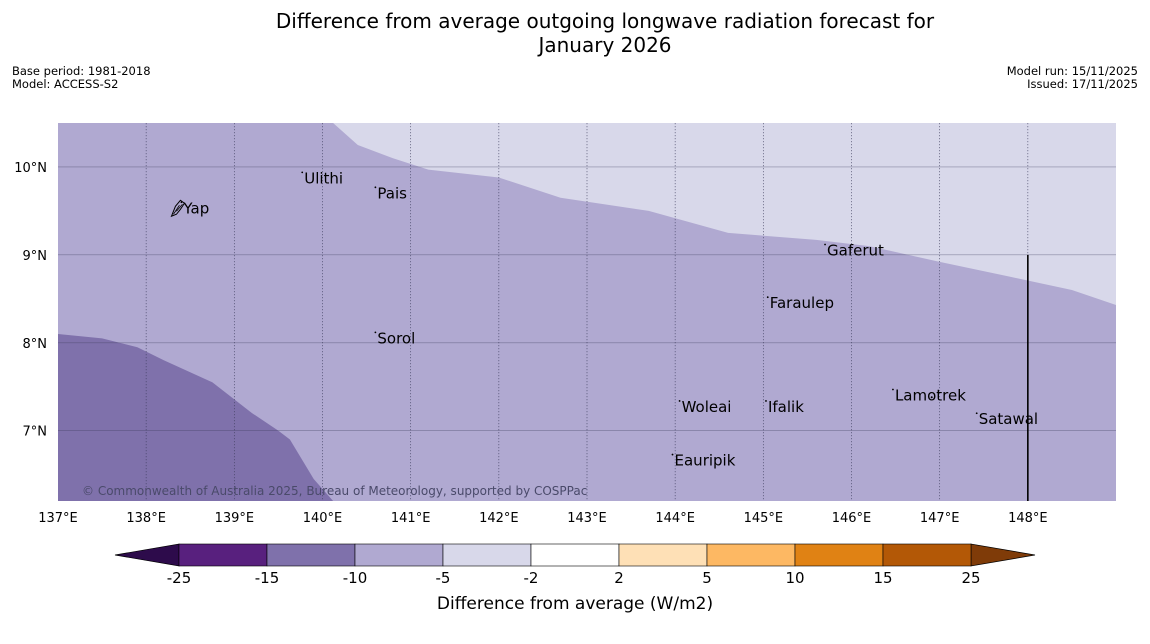 This screenshot has height=644, width=1150. I want to click on metadata-left: Base period: 1981-2018 Model: ACCESS-S2, so click(81, 78).